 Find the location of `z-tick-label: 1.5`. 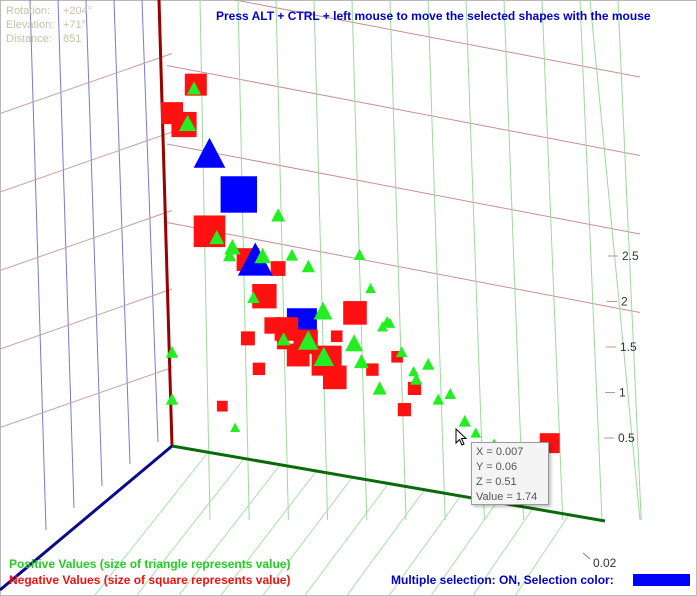

z-tick-label: 1.5 is located at coordinates (628, 347).